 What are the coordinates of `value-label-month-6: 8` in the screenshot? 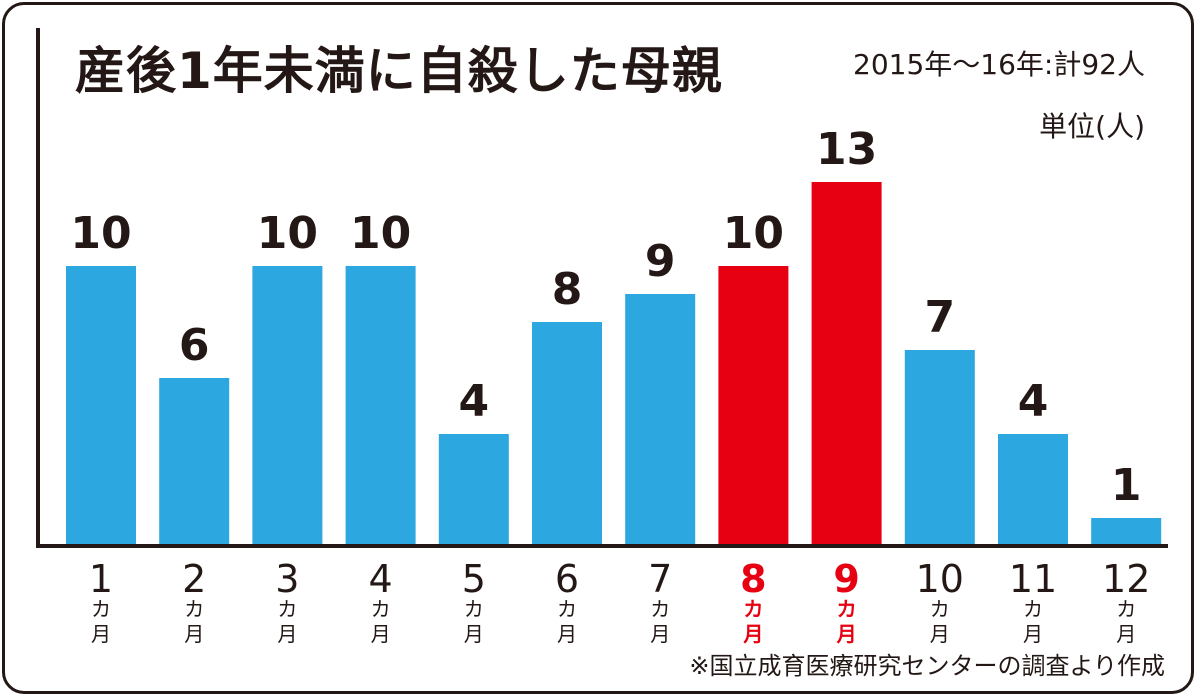 It's located at (567, 289).